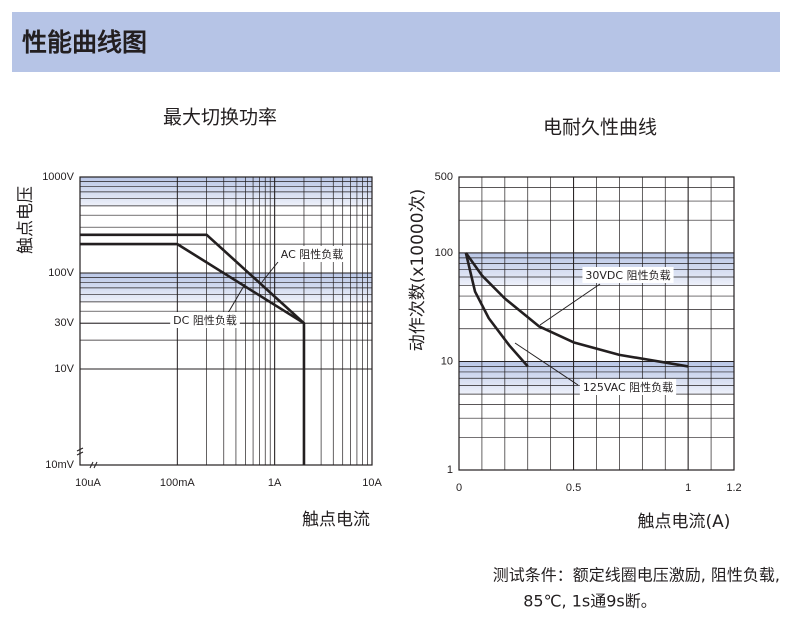  What do you see at coordinates (84, 42) in the screenshot?
I see `header-title: 性能曲线图` at bounding box center [84, 42].